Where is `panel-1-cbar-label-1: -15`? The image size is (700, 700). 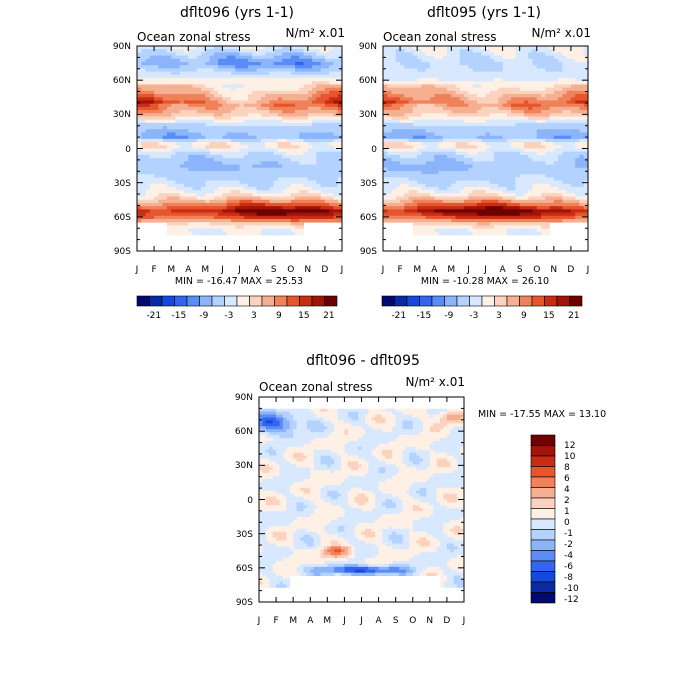
panel-1-cbar-label-1: -15 is located at coordinates (179, 316).